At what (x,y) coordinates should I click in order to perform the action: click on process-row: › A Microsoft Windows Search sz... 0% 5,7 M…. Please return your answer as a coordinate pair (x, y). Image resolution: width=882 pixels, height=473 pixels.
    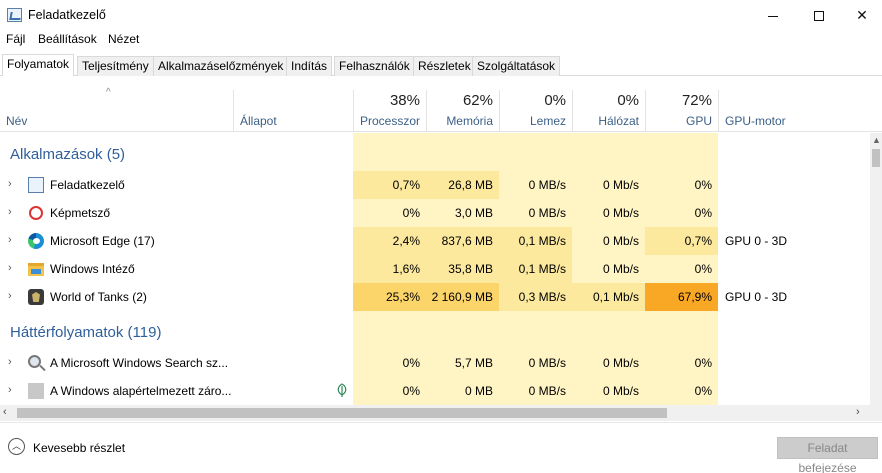
    Looking at the image, I should click on (435, 363).